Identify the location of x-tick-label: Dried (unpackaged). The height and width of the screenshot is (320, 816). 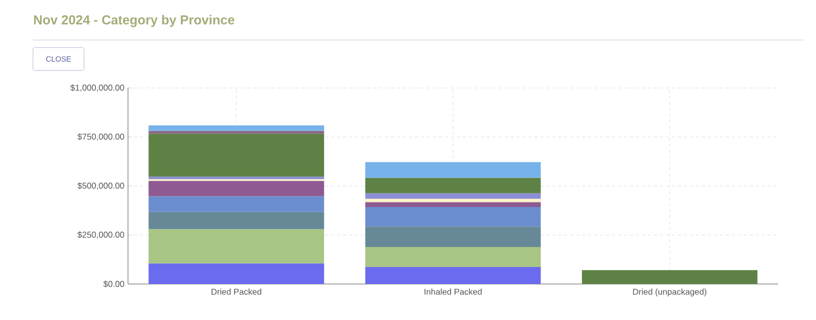
(669, 292).